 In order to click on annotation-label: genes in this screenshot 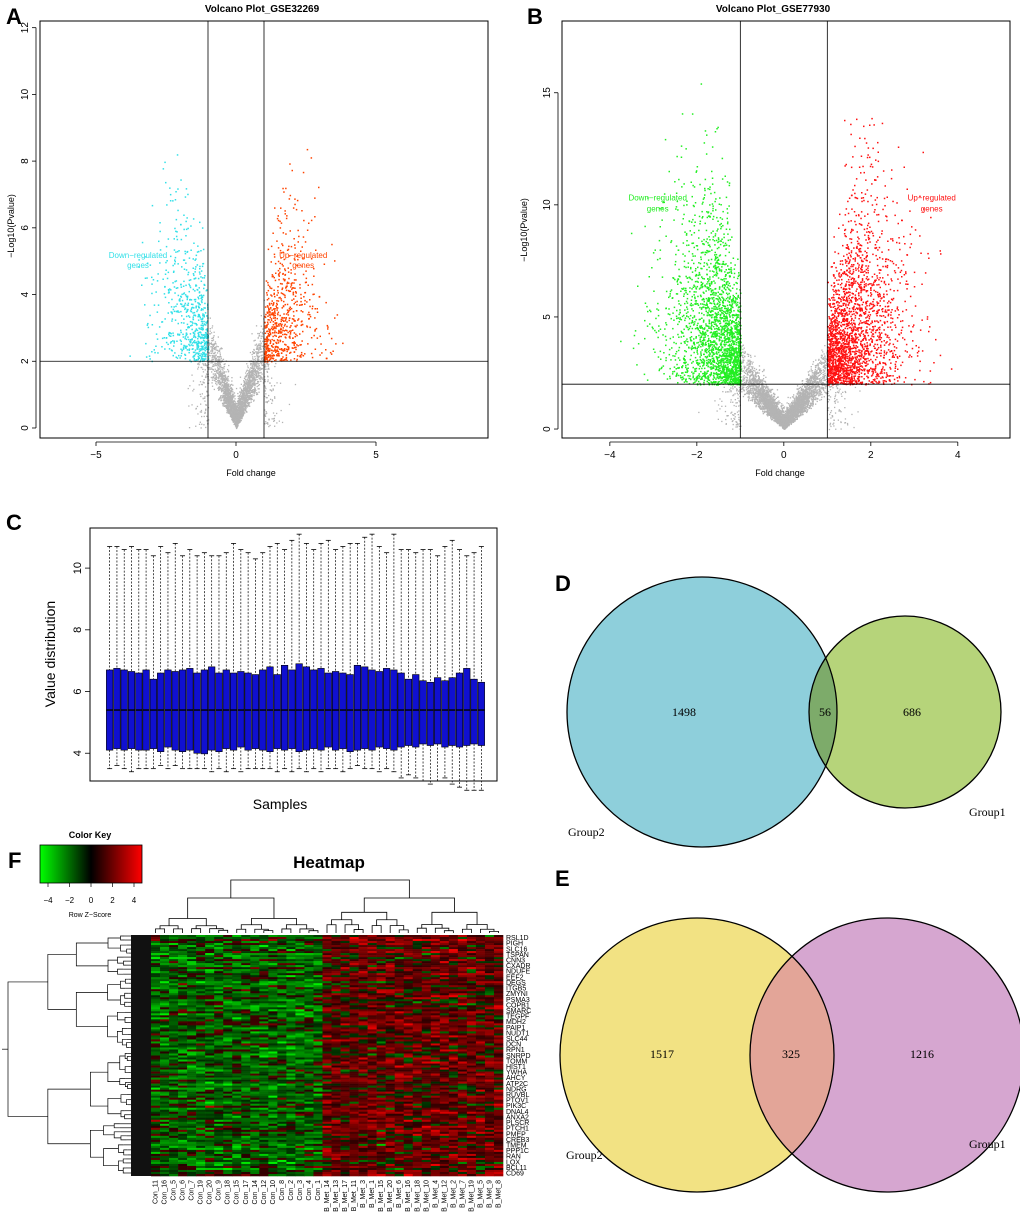, I will do `click(303, 265)`.